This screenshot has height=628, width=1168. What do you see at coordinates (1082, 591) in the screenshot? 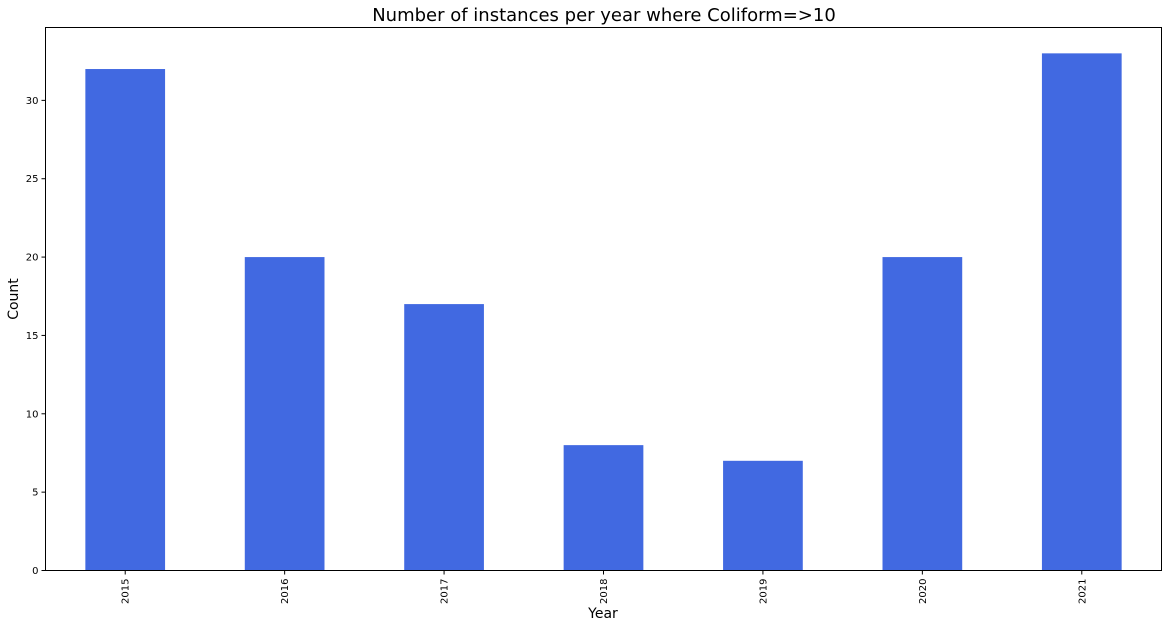
I see `x-tick-label: 2021` at bounding box center [1082, 591].